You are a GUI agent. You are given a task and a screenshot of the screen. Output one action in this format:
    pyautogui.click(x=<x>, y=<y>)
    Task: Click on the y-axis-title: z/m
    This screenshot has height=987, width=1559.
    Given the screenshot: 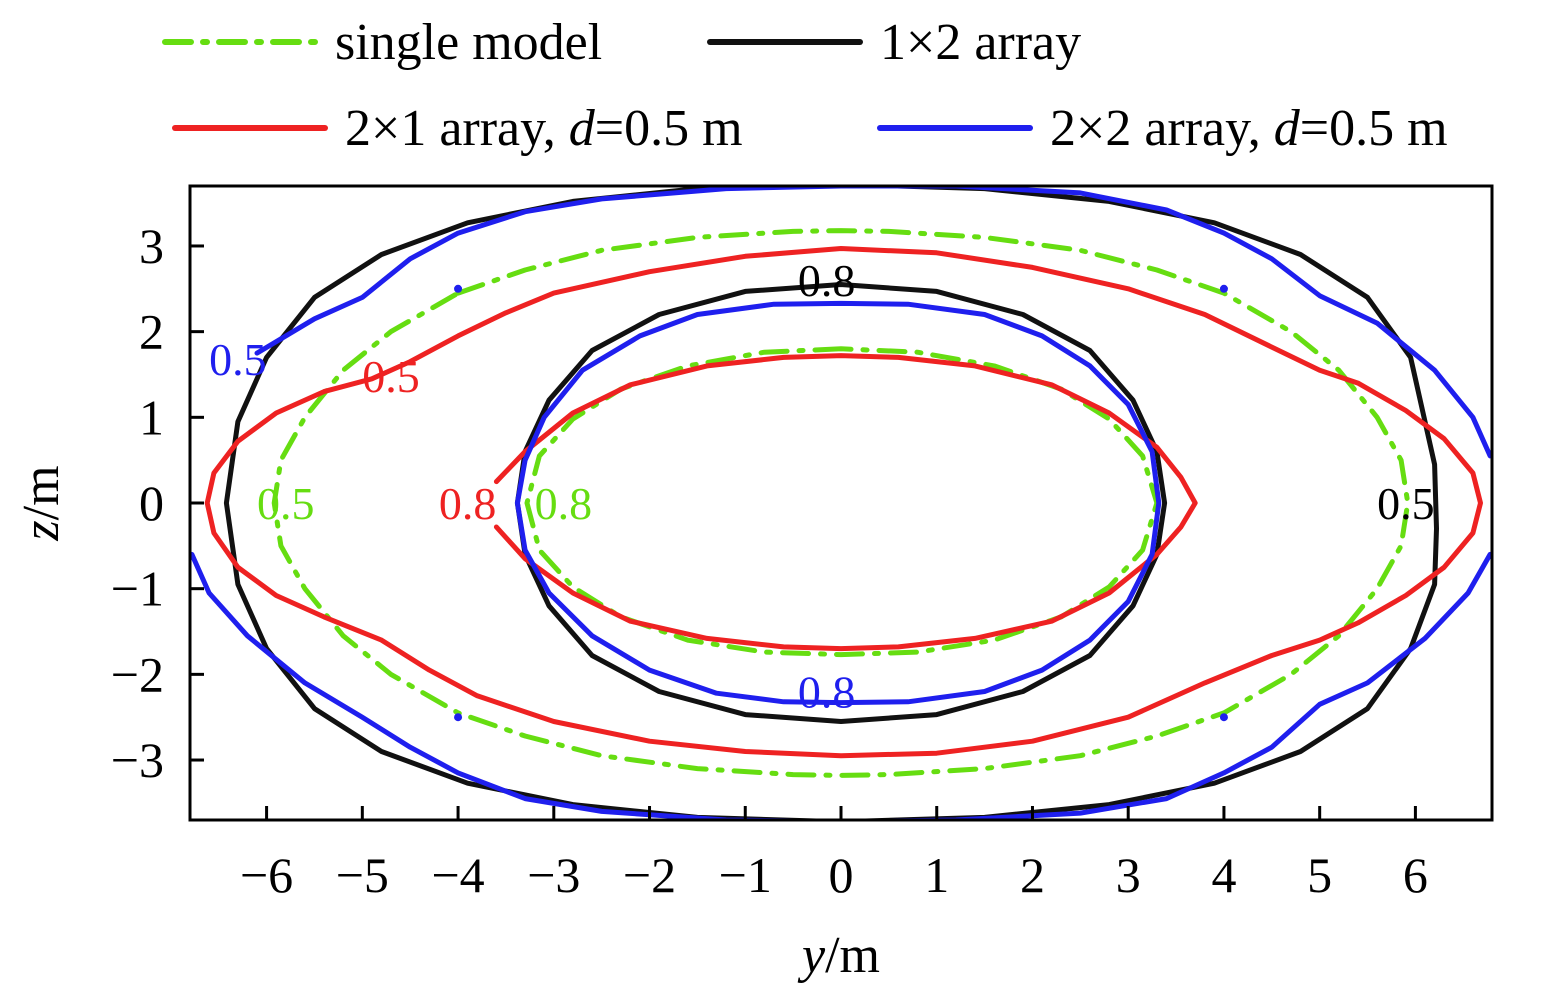 What is the action you would take?
    pyautogui.click(x=41, y=503)
    